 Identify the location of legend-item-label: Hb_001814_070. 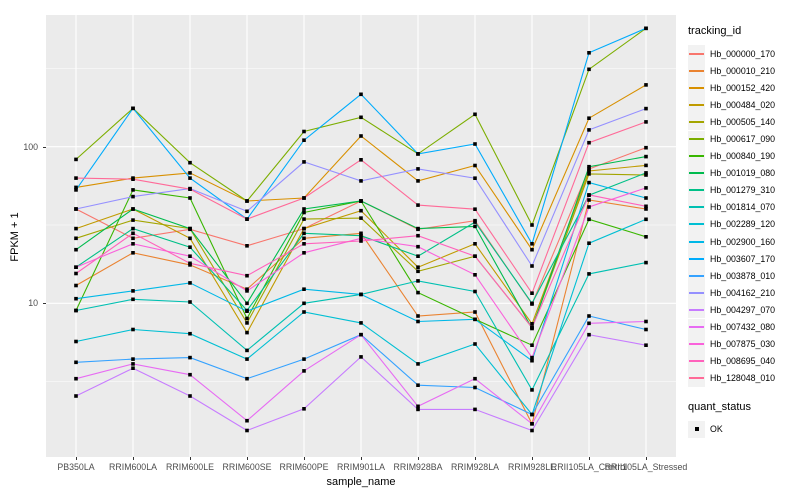
(743, 207).